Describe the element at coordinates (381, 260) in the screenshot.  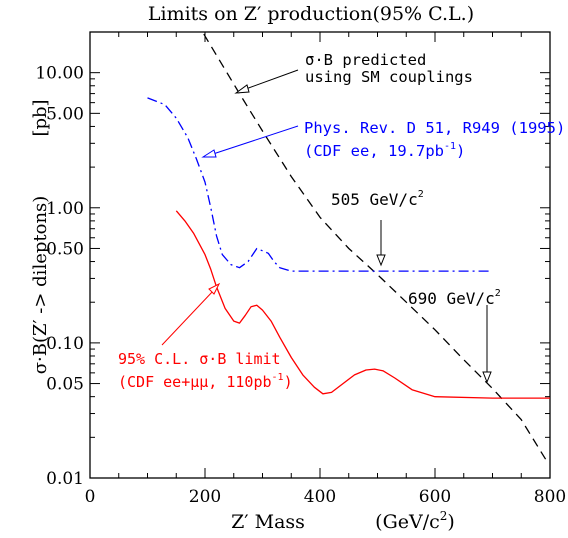
I see `limit-505-arrow-head` at that location.